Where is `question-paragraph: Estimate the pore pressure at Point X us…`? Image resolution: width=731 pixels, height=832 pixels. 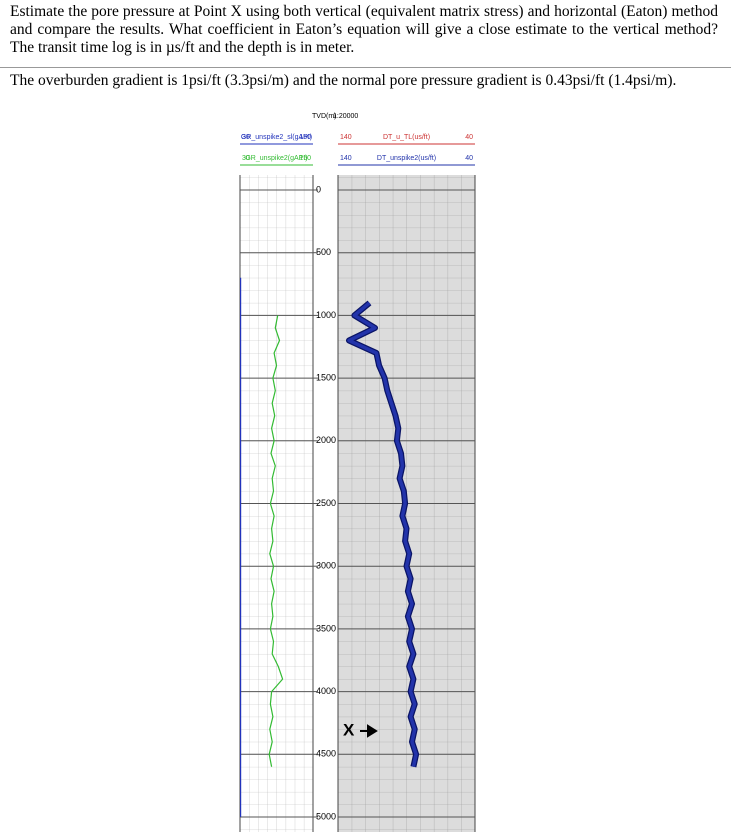 question-paragraph: Estimate the pore pressure at Point X us… is located at coordinates (364, 29).